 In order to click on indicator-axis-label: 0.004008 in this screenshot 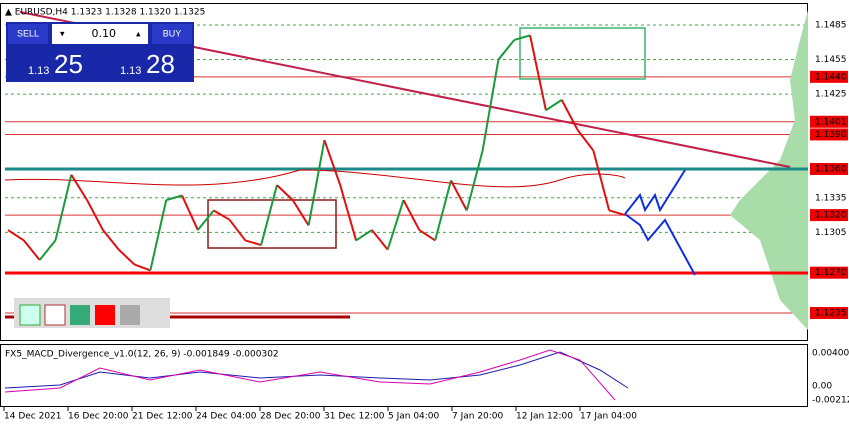, I will do `click(830, 354)`.